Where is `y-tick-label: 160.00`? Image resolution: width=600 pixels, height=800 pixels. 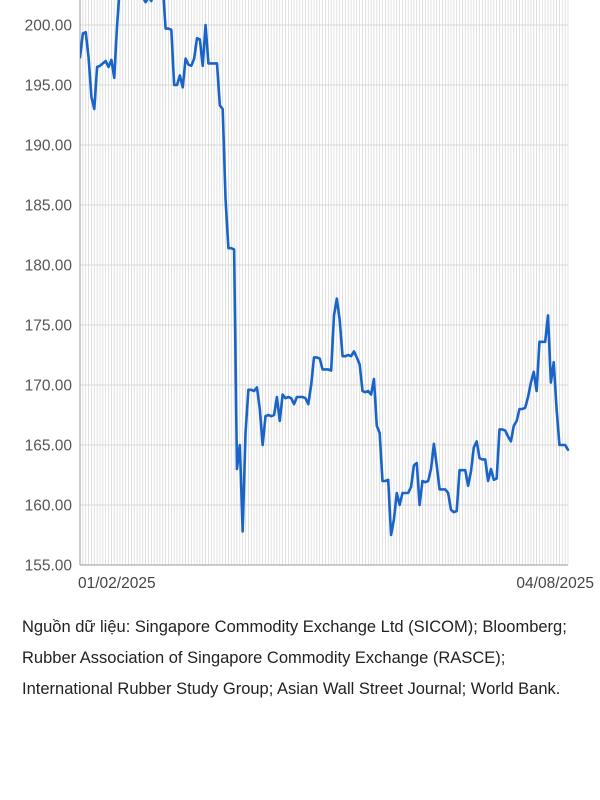 y-tick-label: 160.00 is located at coordinates (49, 506).